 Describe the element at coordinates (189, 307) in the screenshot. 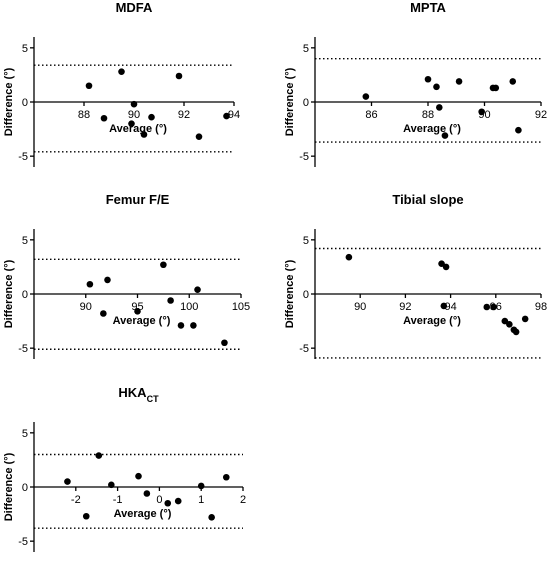

I see `x-tick-label: 100` at that location.